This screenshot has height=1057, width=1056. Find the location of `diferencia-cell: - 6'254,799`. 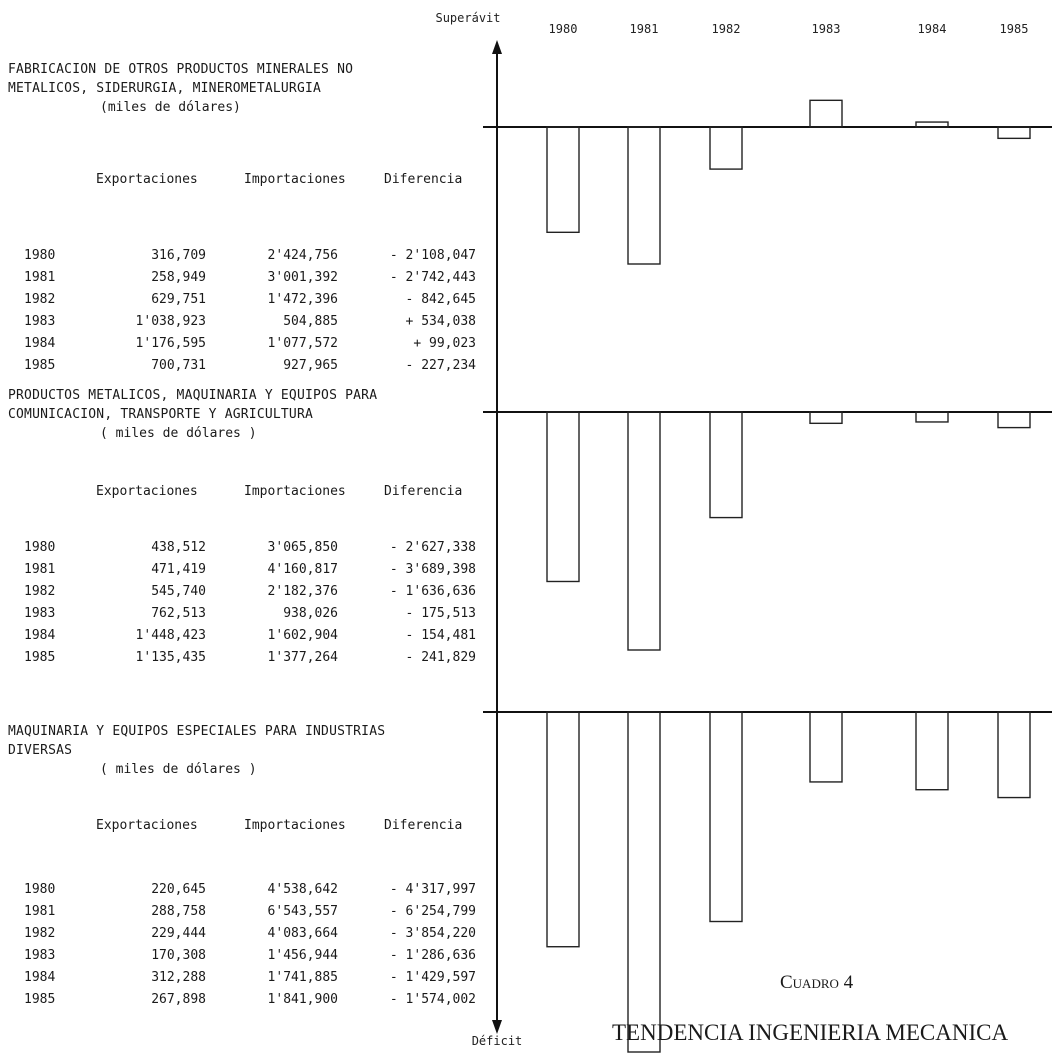

diferencia-cell: - 6'254,799 is located at coordinates (432, 911).